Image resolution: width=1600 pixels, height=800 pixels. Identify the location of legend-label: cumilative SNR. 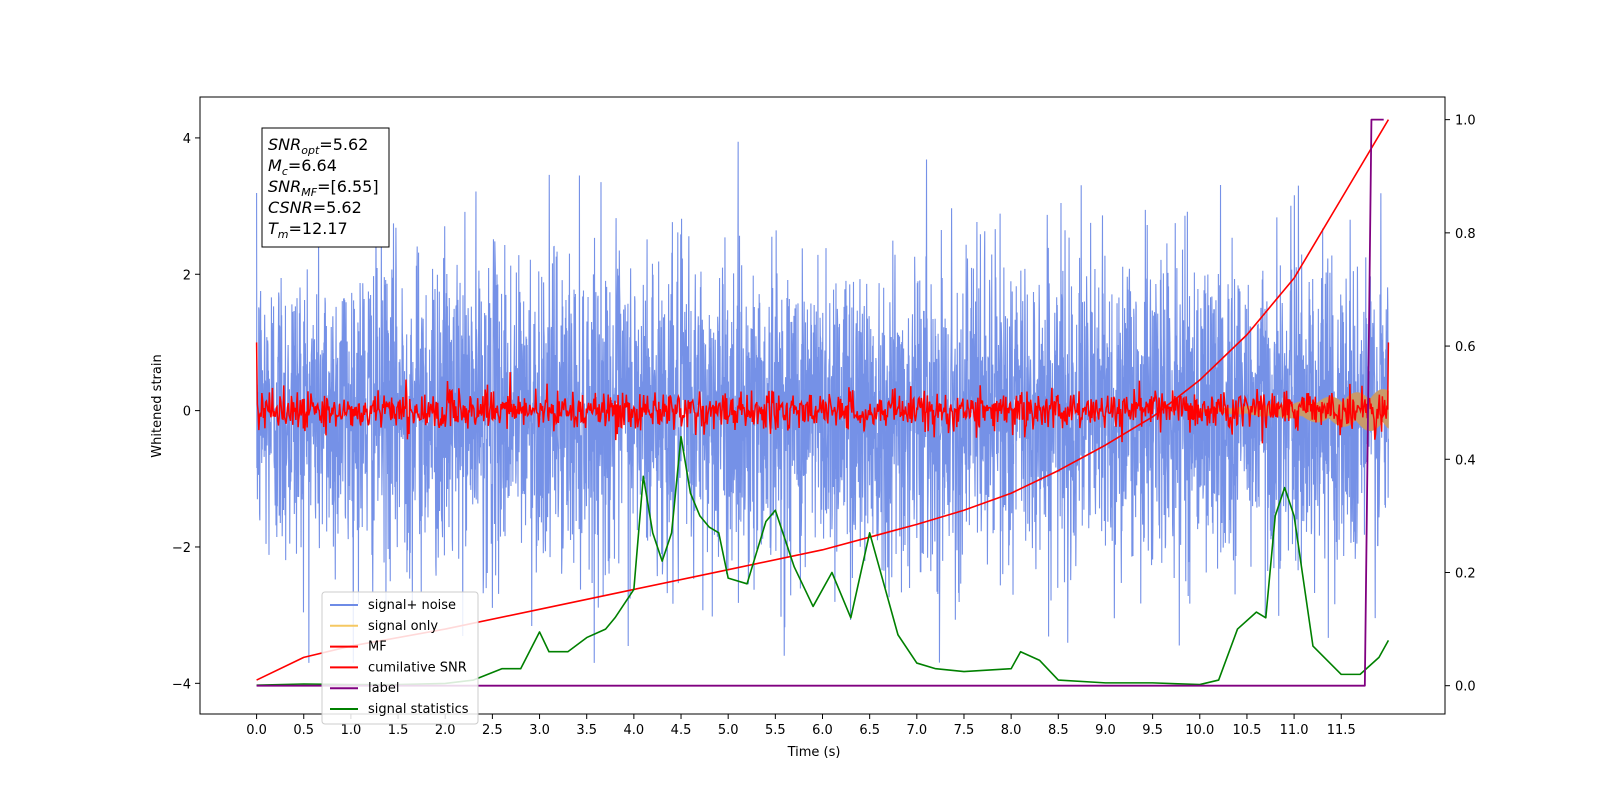
(417, 667).